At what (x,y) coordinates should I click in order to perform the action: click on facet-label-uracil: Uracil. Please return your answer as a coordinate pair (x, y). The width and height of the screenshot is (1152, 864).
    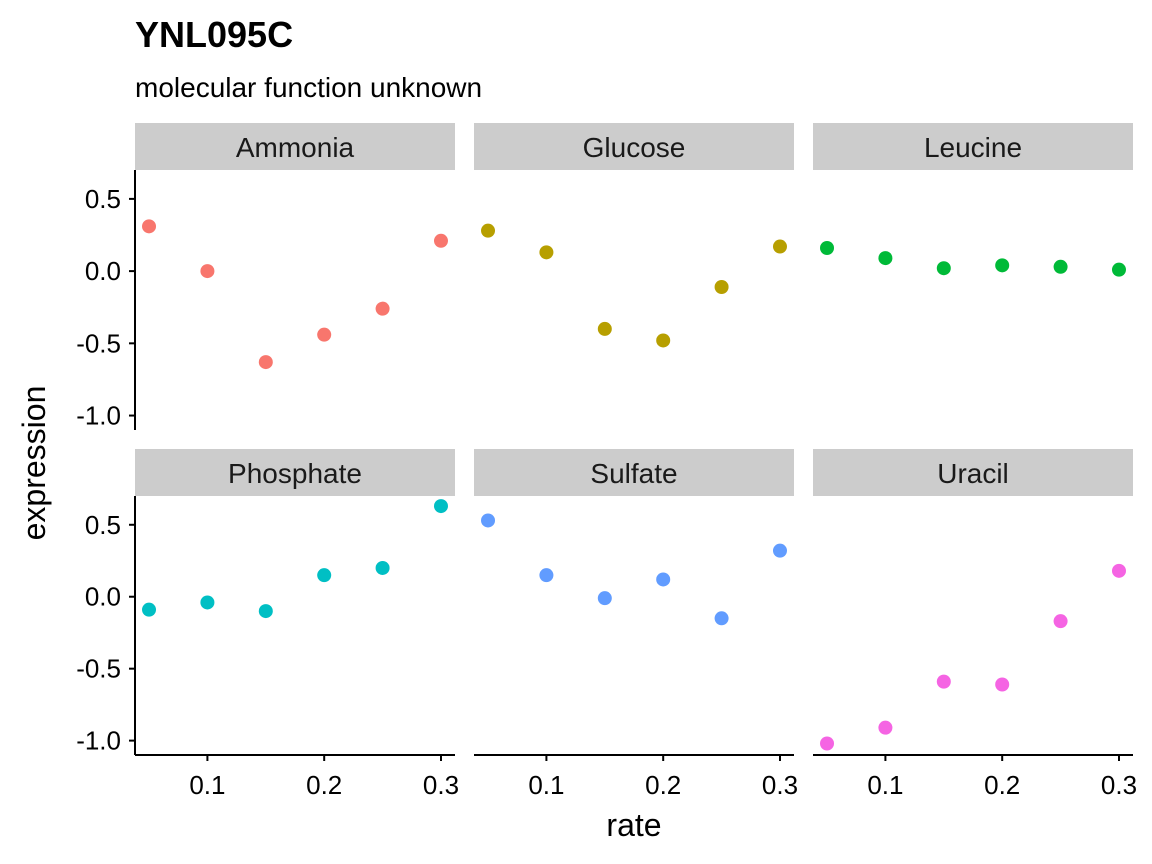
    Looking at the image, I should click on (973, 473).